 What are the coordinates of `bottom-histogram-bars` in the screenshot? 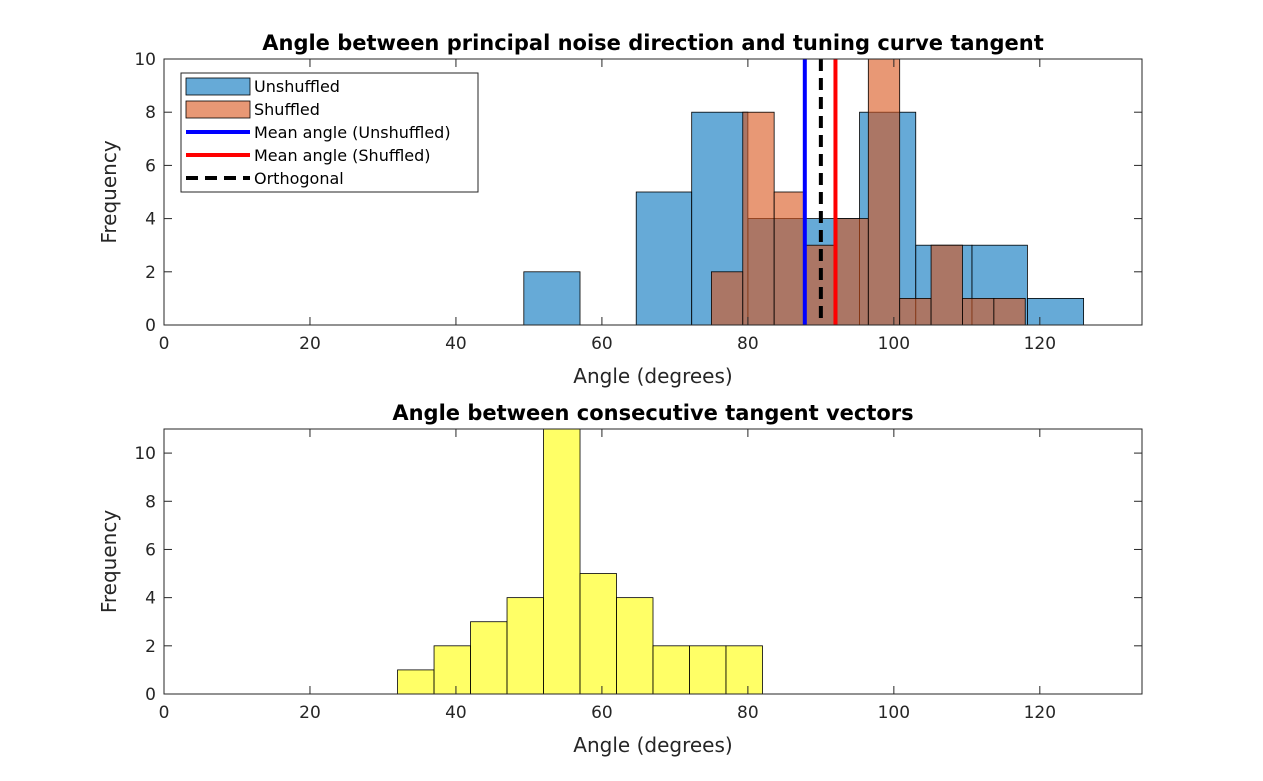 It's located at (580, 561).